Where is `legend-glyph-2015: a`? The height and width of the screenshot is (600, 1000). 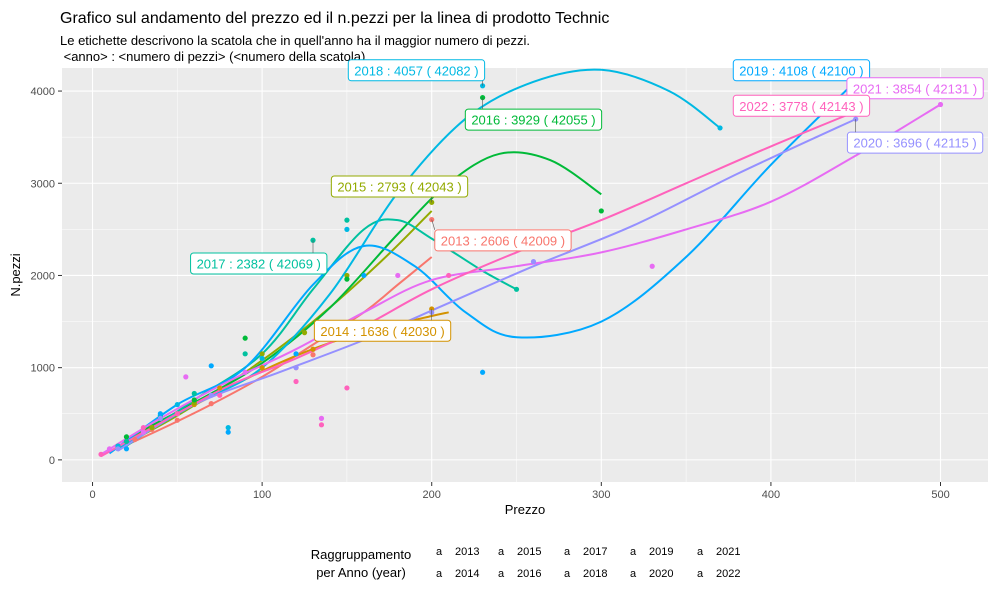 legend-glyph-2015: a is located at coordinates (501, 552).